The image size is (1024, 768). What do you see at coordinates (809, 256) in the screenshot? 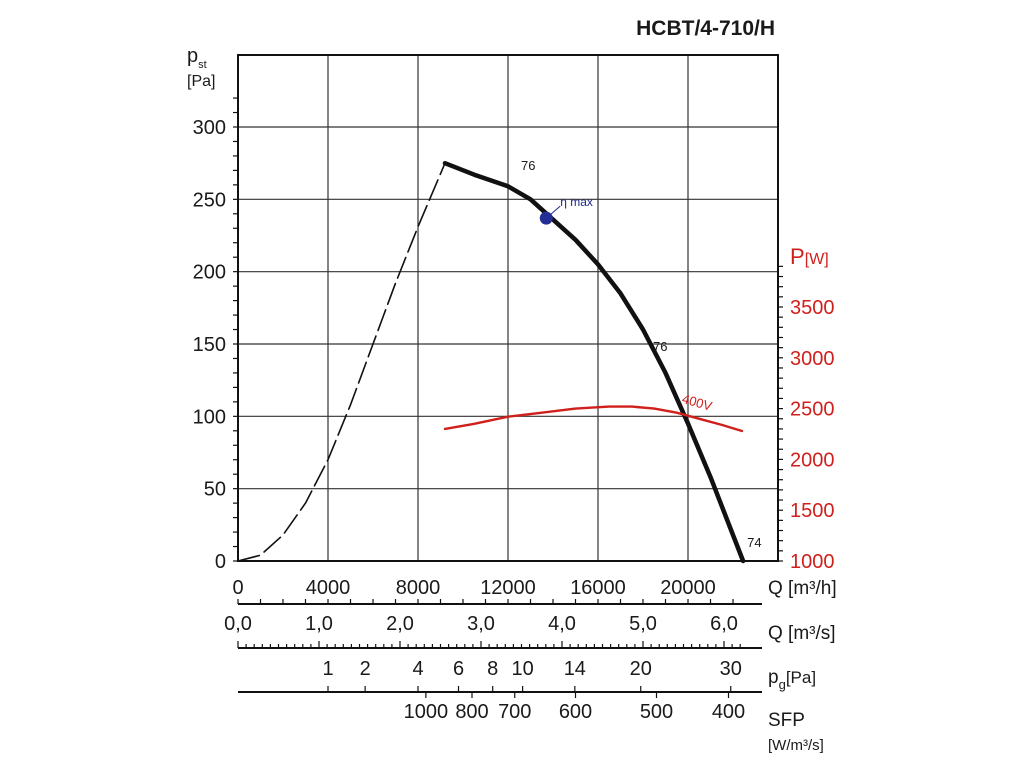
I see `right-axis-label: P[W]` at bounding box center [809, 256].